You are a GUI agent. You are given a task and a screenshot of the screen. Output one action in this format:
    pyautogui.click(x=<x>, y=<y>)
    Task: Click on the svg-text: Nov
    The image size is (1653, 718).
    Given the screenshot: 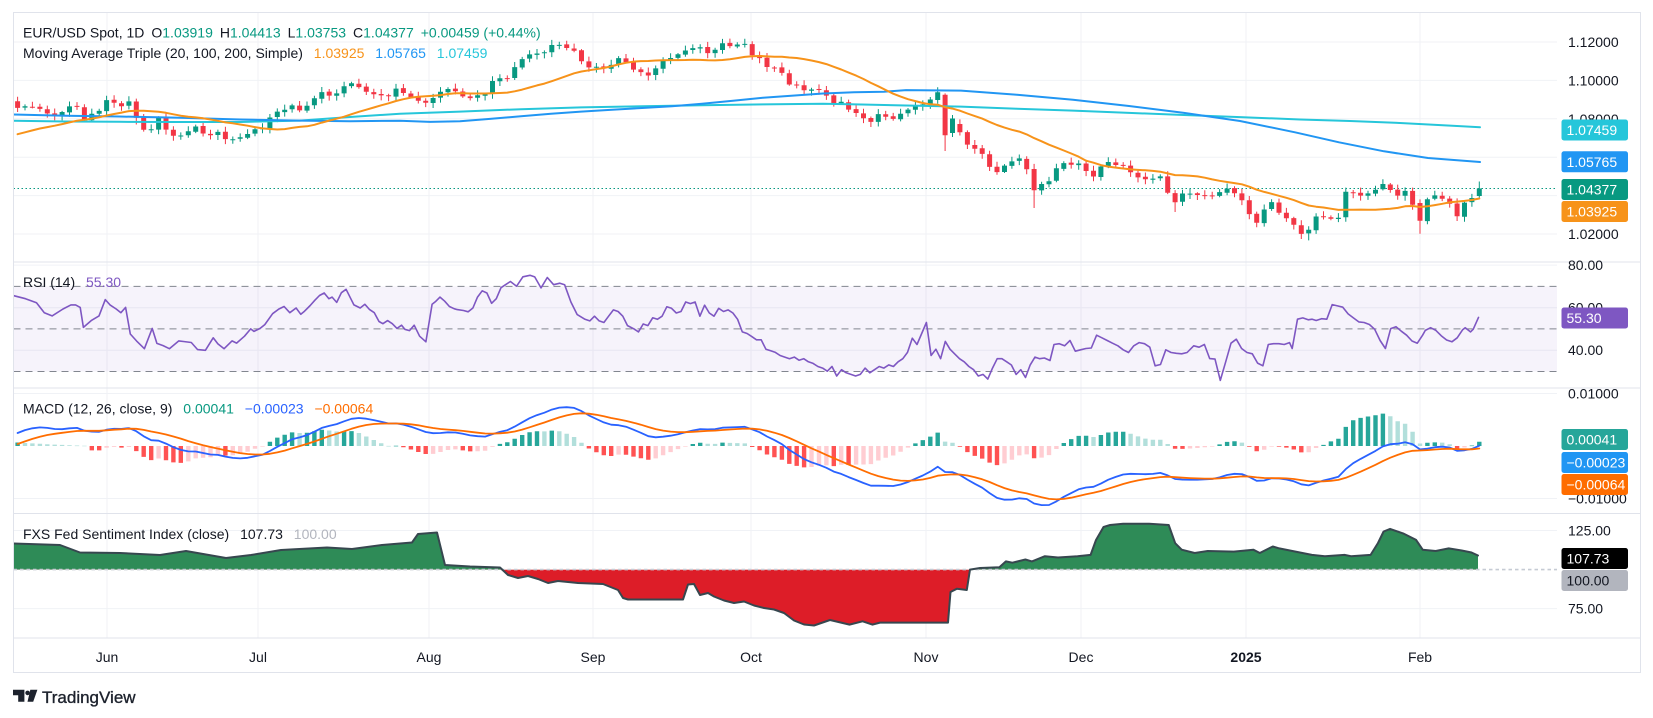 What is the action you would take?
    pyautogui.click(x=926, y=657)
    